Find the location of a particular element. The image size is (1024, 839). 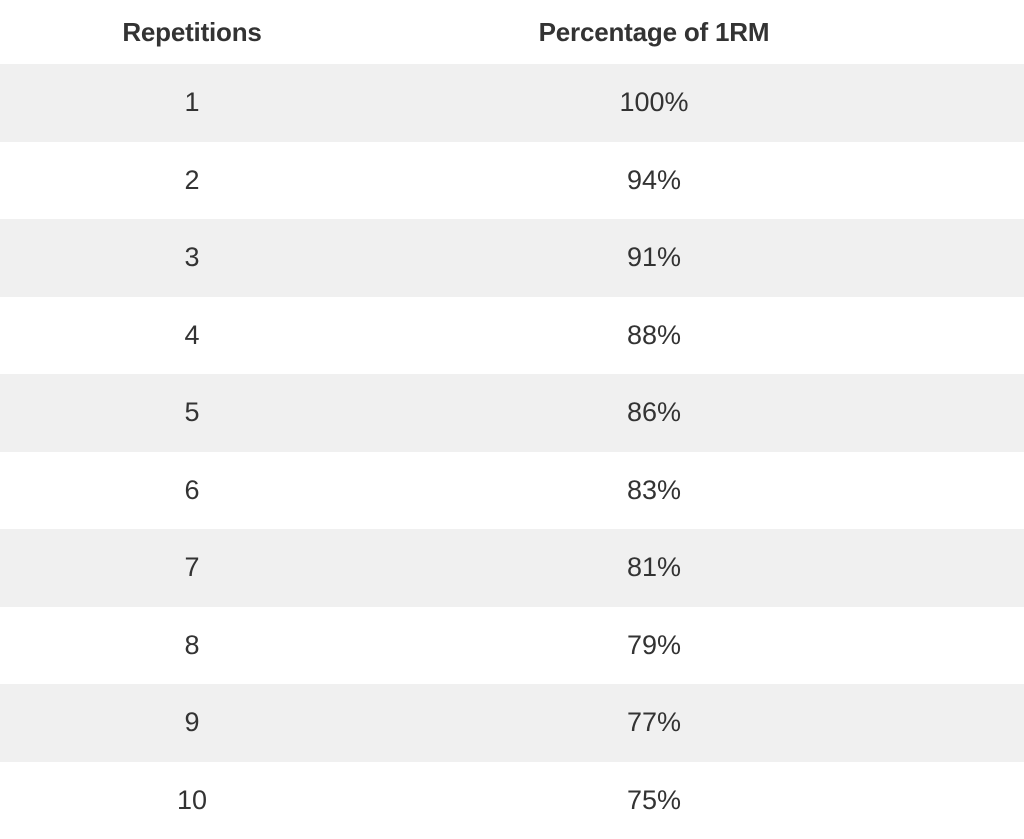

table-row: 2 94% is located at coordinates (512, 181).